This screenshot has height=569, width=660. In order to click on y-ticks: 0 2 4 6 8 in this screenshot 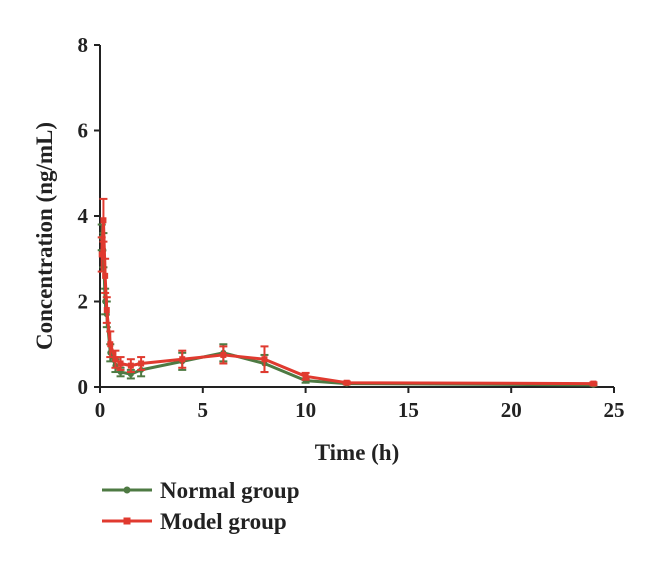, I will do `click(89, 216)`.